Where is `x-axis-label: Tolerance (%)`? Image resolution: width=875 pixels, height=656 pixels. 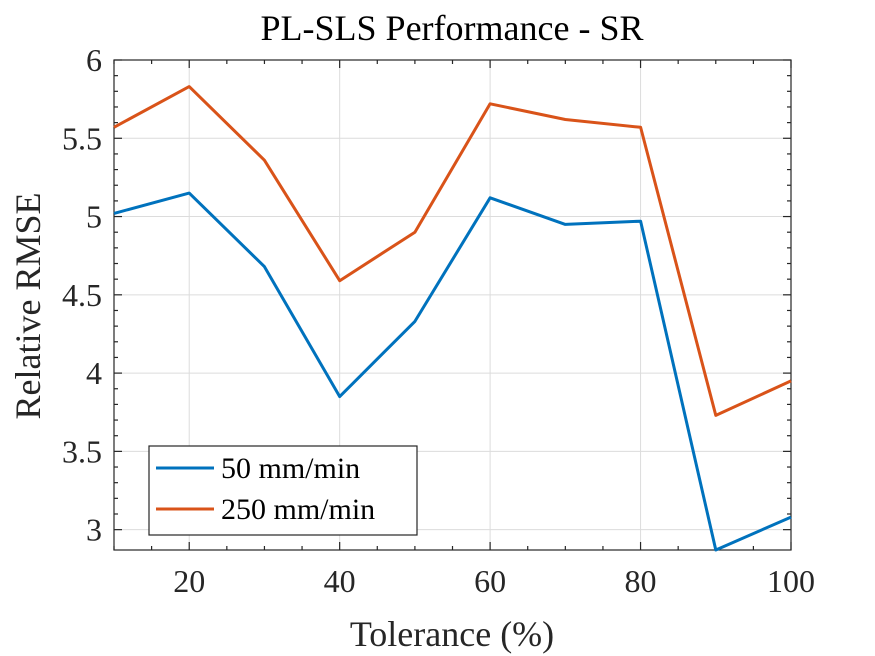 x-axis-label: Tolerance (%) is located at coordinates (452, 634).